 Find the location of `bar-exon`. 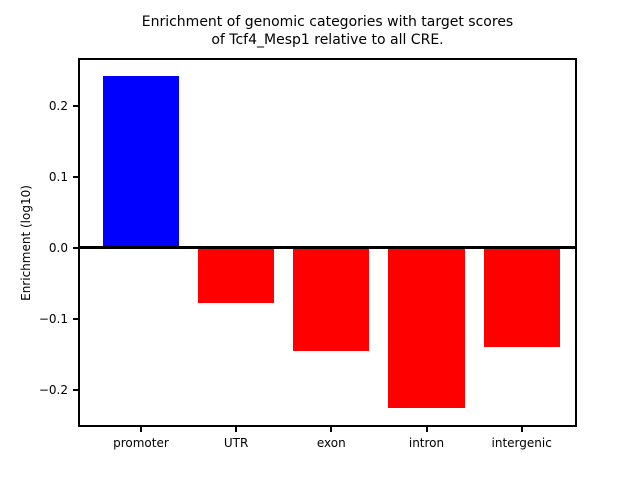

bar-exon is located at coordinates (331, 299).